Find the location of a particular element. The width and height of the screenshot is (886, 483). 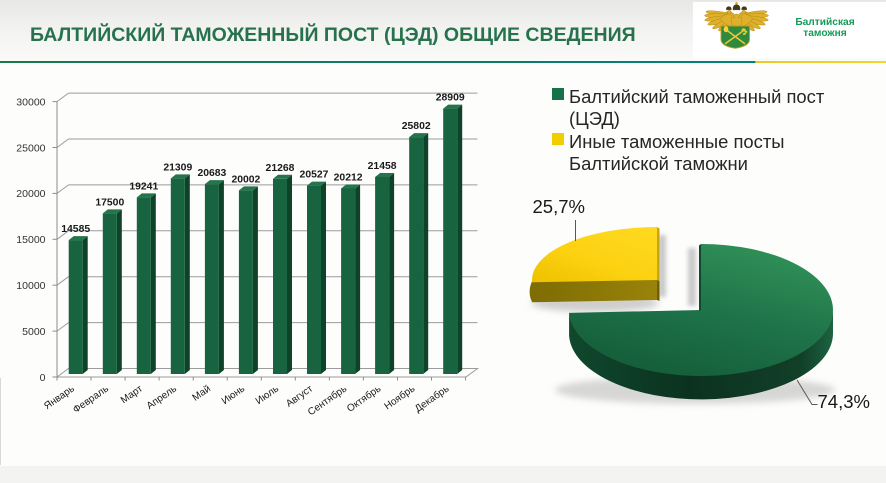

svg-text: Ноябрь is located at coordinates (399, 398).